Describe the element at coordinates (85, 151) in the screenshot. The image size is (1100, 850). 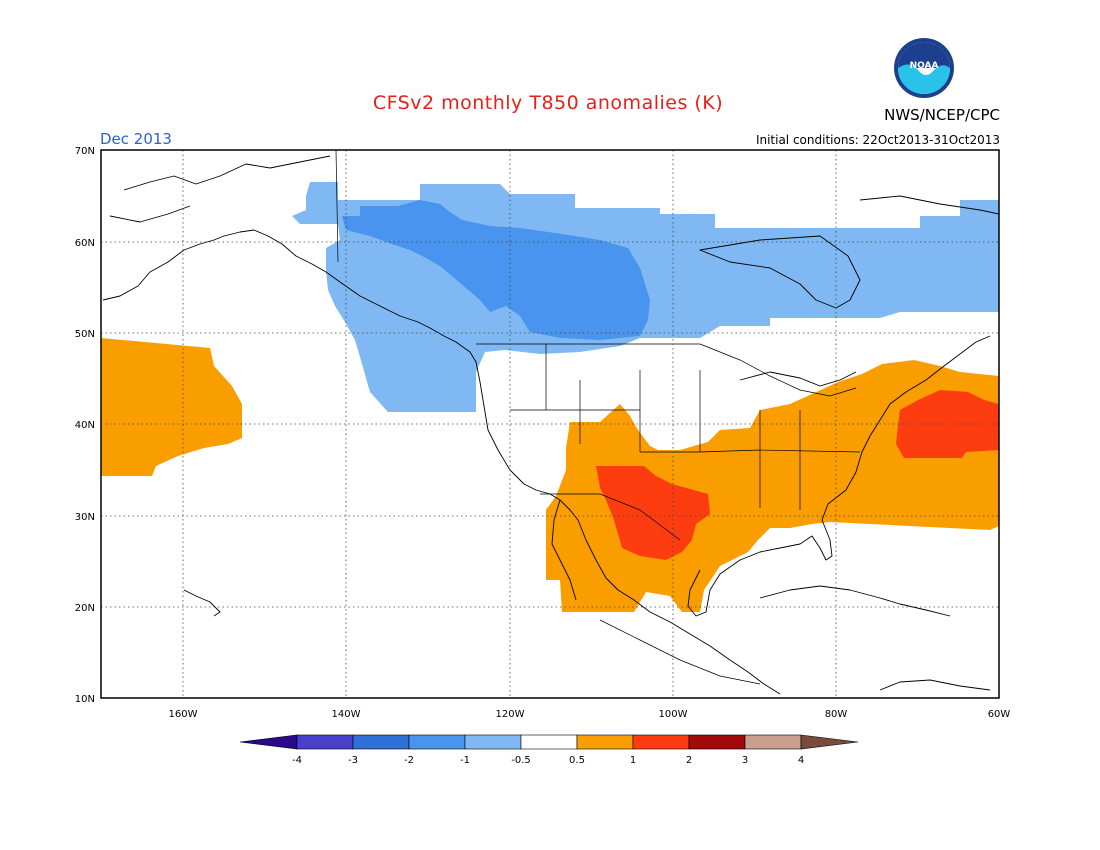
I see `lat-label: 70N` at that location.